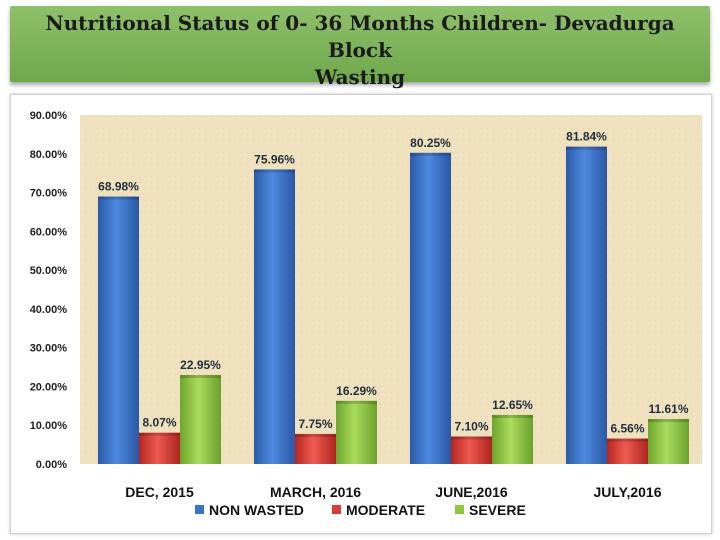  I want to click on legend-label: MODERATE, so click(385, 510).